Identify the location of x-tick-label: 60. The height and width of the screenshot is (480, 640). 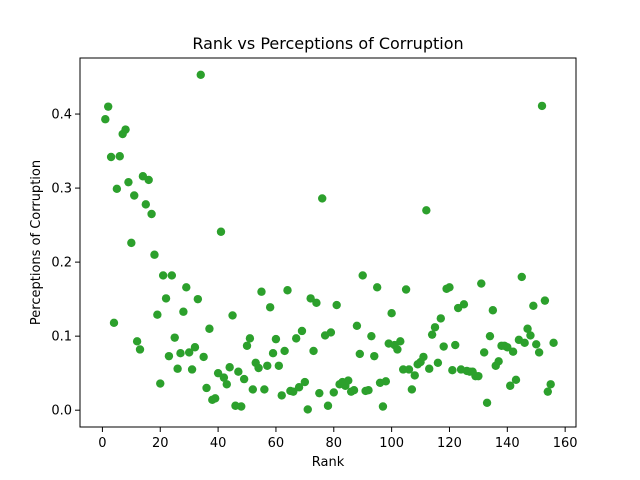
(276, 443).